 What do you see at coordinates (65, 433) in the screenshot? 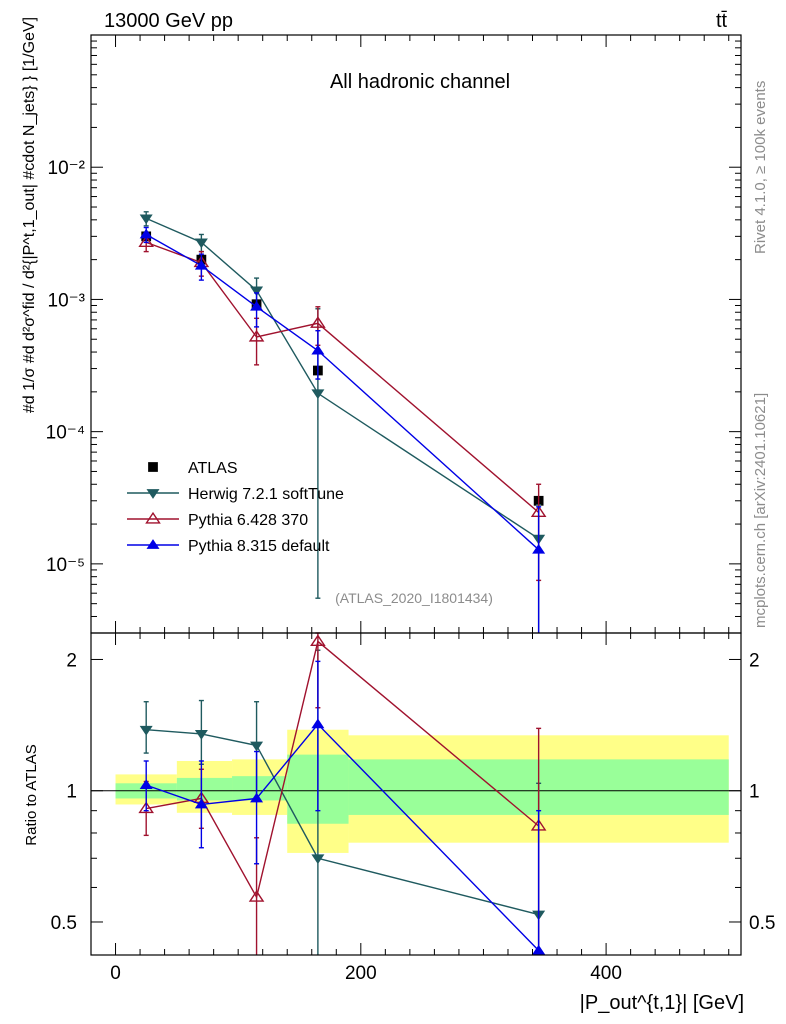
I see `main-ytick-label: 10⁻⁴` at bounding box center [65, 433].